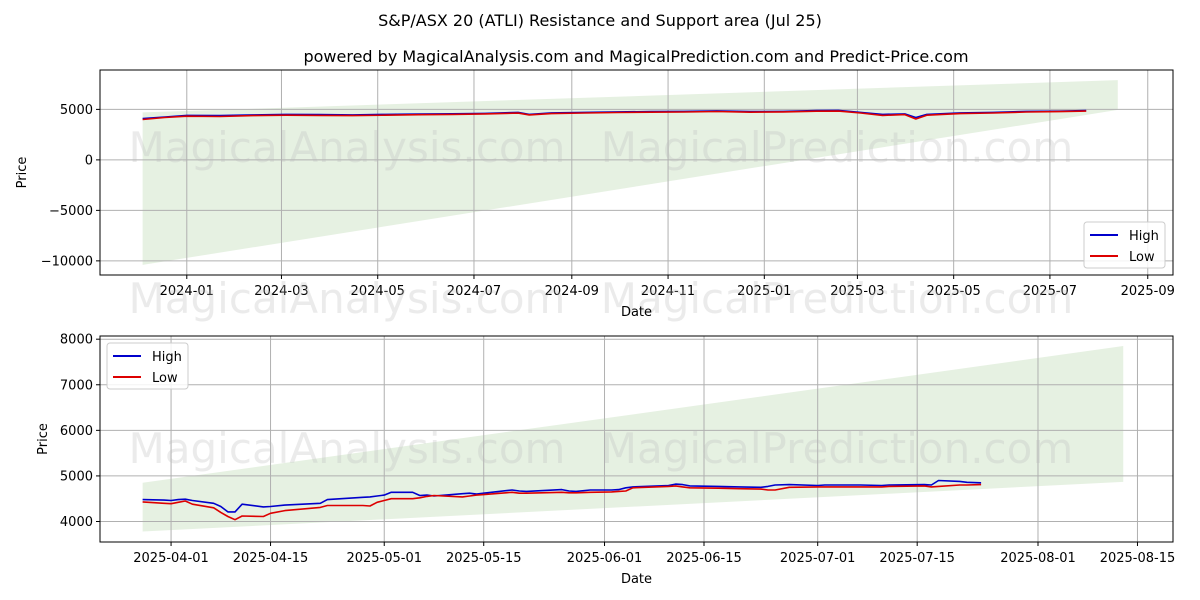 The image size is (1200, 600). What do you see at coordinates (474, 291) in the screenshot?
I see `x-tick-label: 2024-07` at bounding box center [474, 291].